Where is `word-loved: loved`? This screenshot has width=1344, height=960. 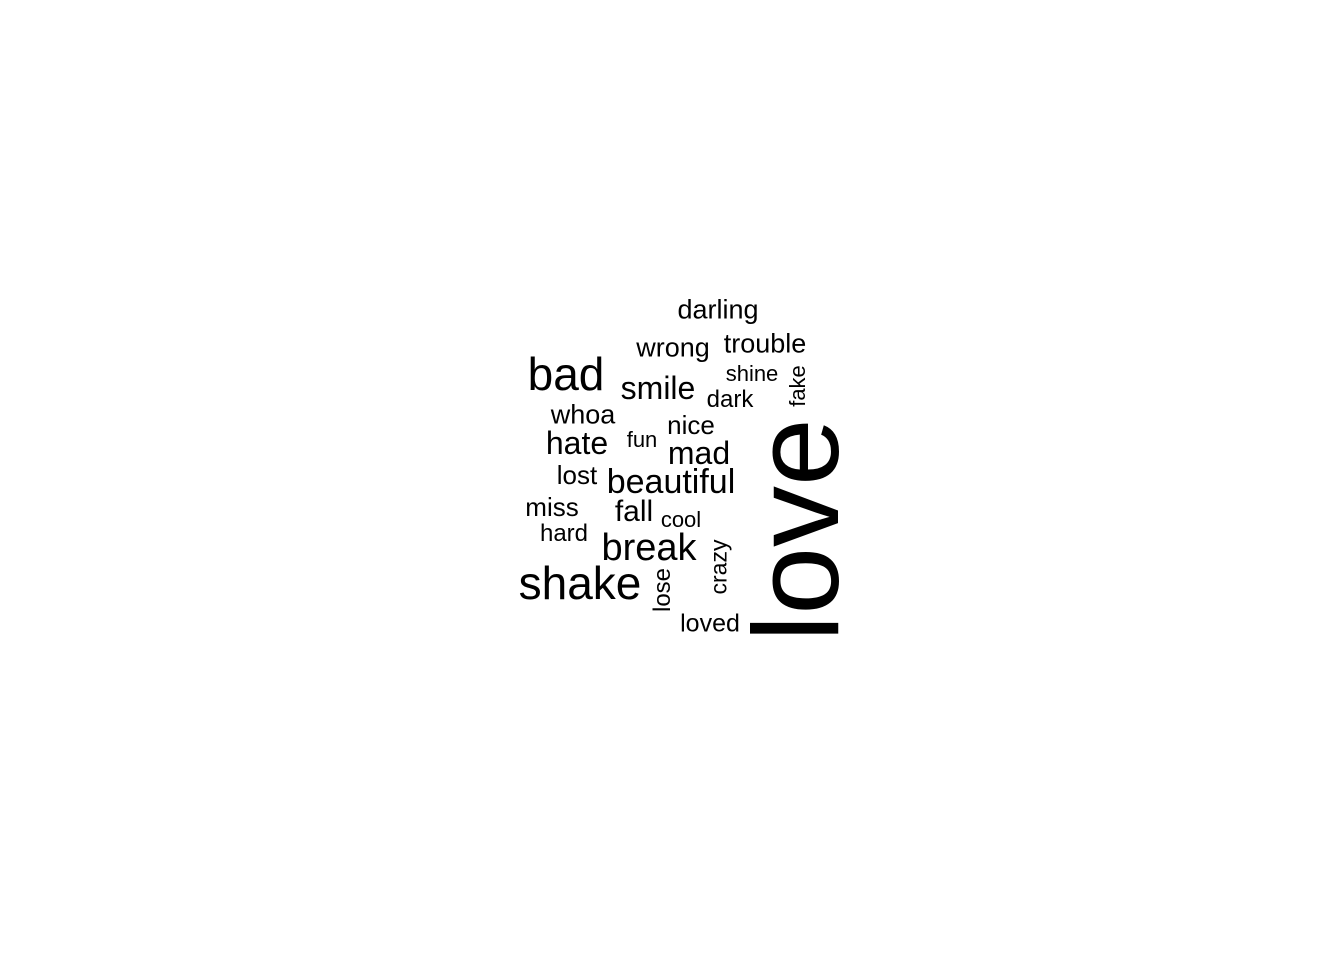 word-loved: loved is located at coordinates (710, 623).